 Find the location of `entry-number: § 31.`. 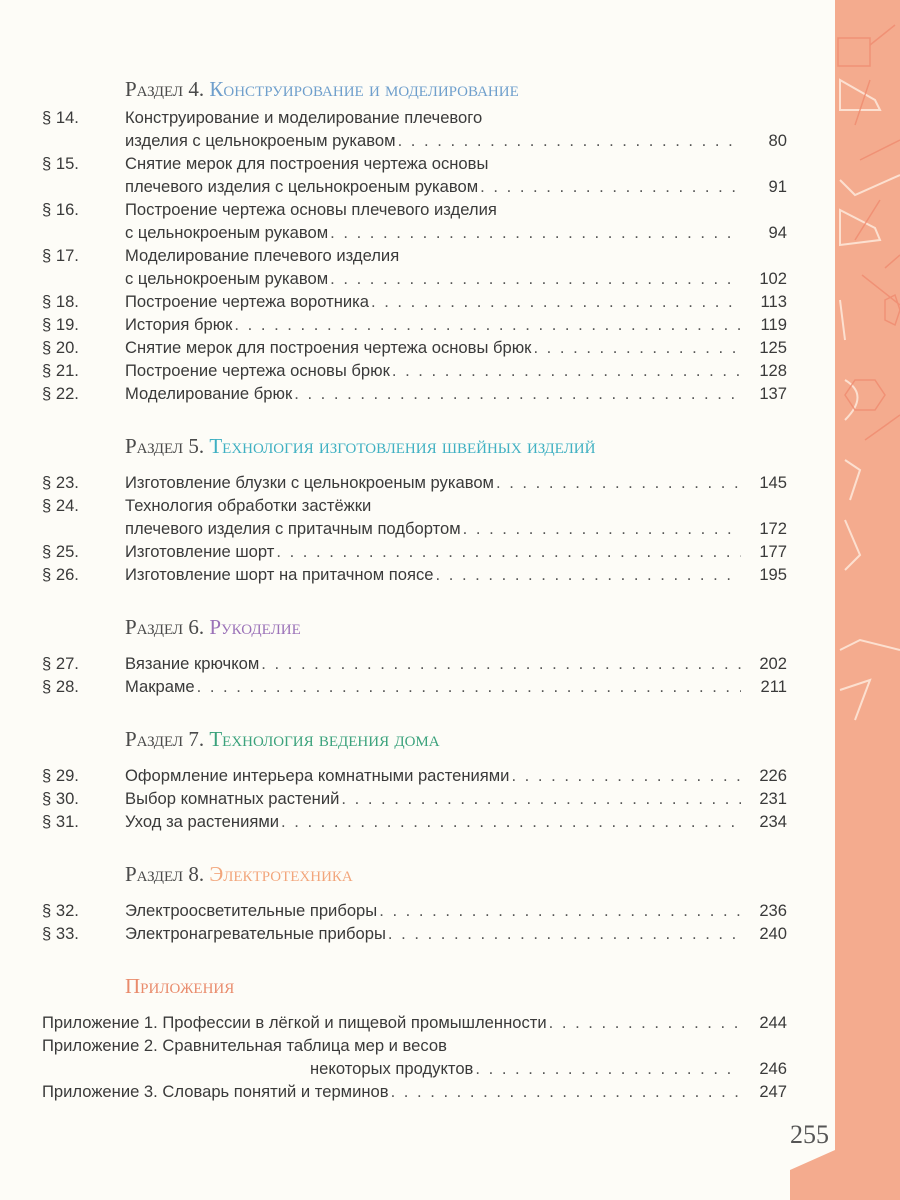

entry-number: § 31. is located at coordinates (60, 821).